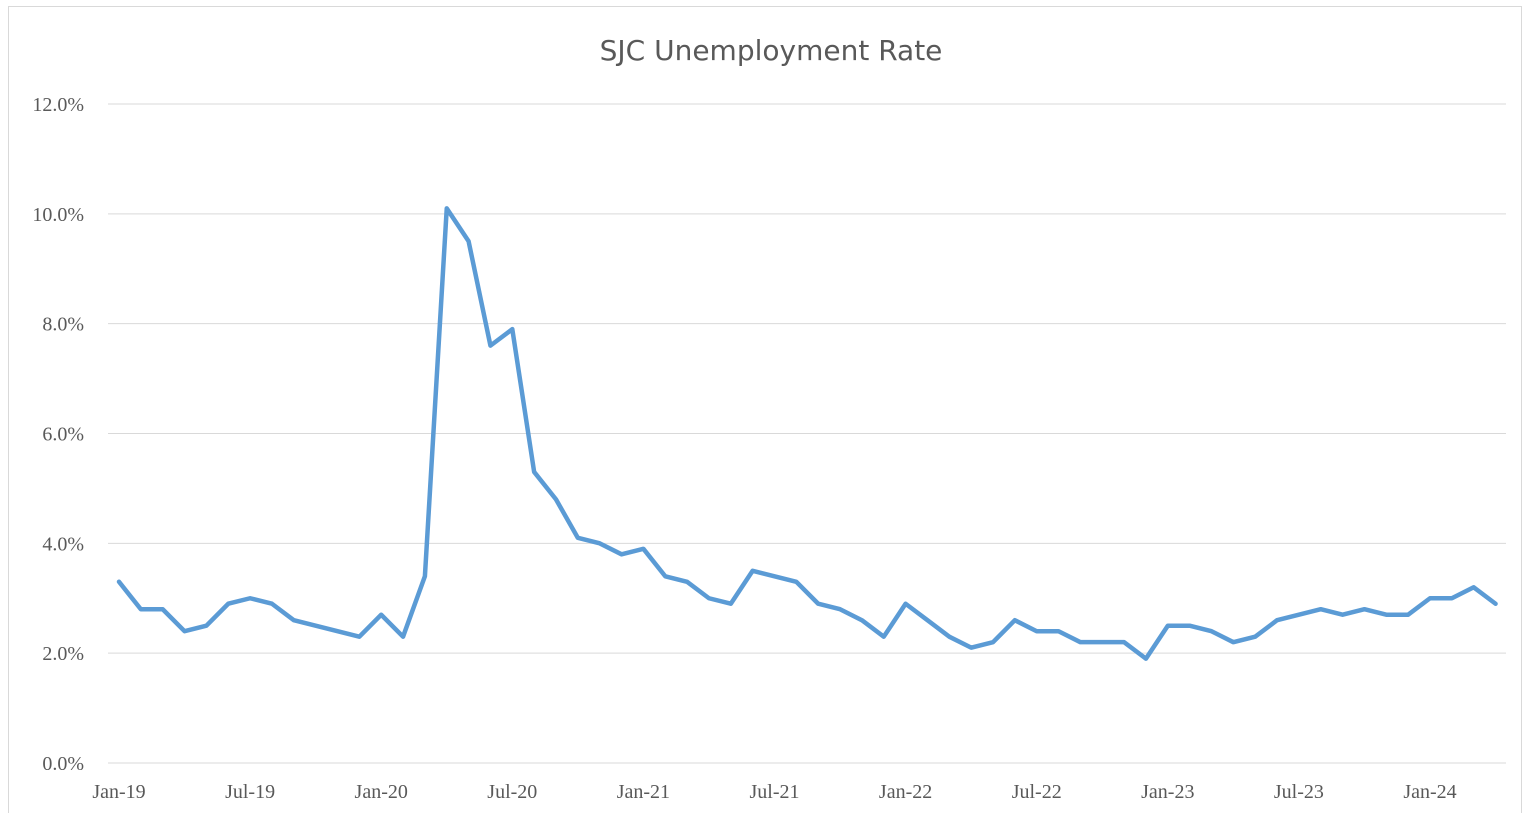 This screenshot has height=815, width=1524. I want to click on x-tick-label: Jan-19, so click(118, 792).